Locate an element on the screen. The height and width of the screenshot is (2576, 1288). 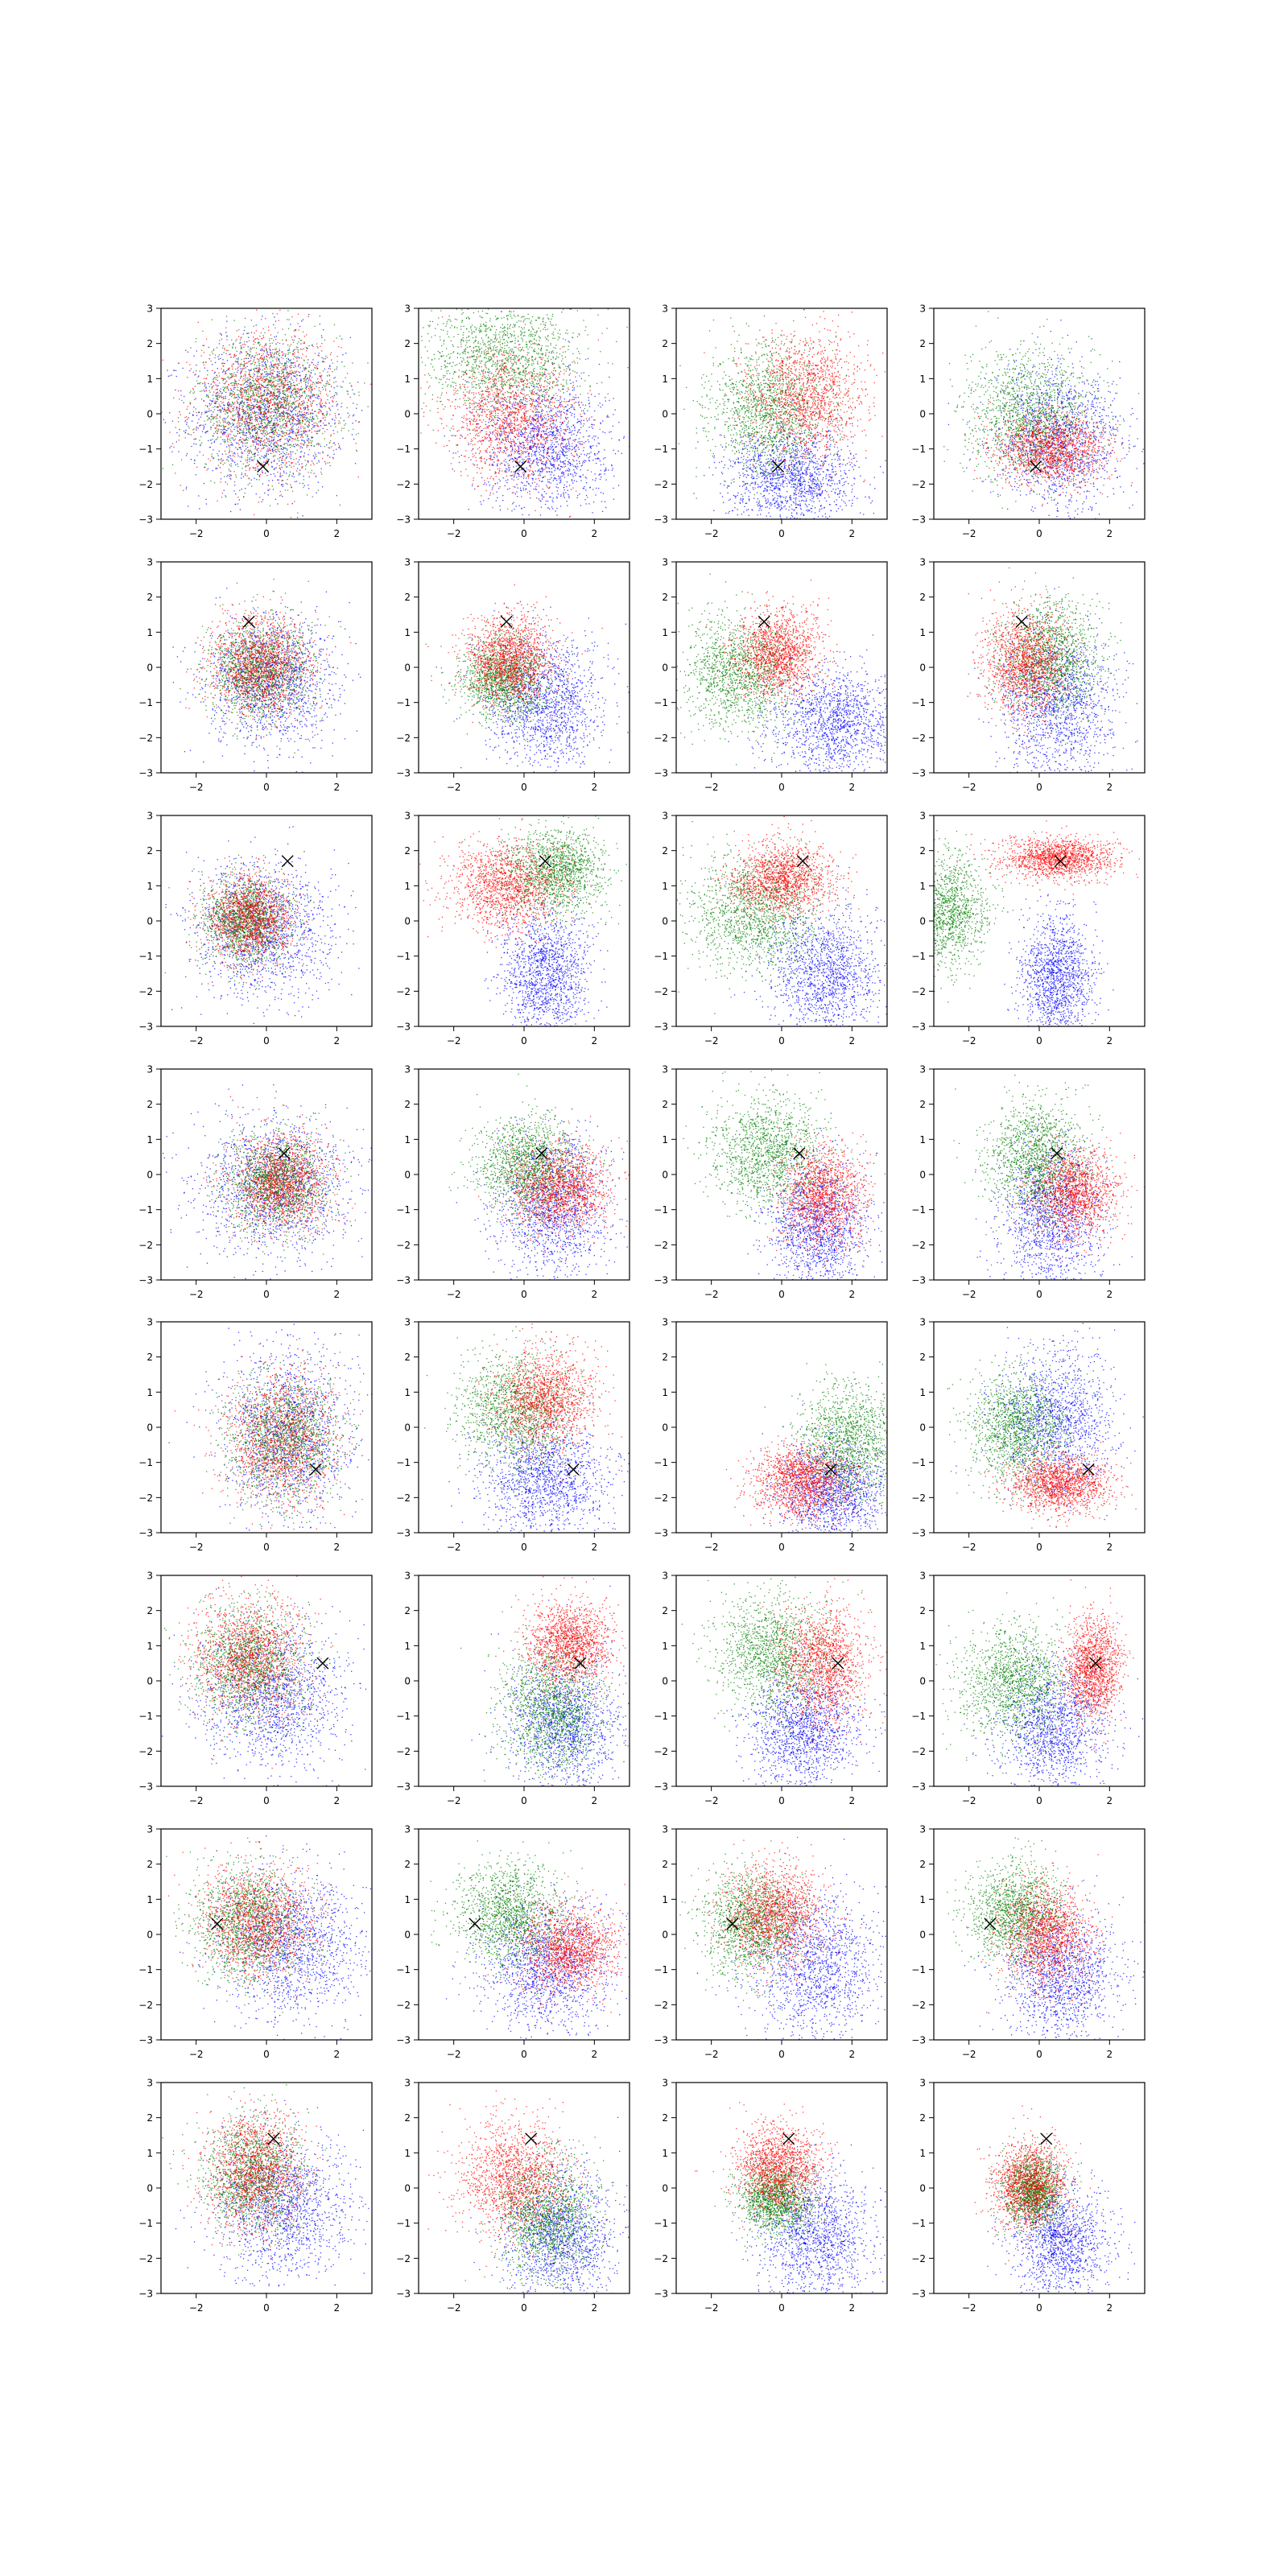
green-series is located at coordinates (265, 412).